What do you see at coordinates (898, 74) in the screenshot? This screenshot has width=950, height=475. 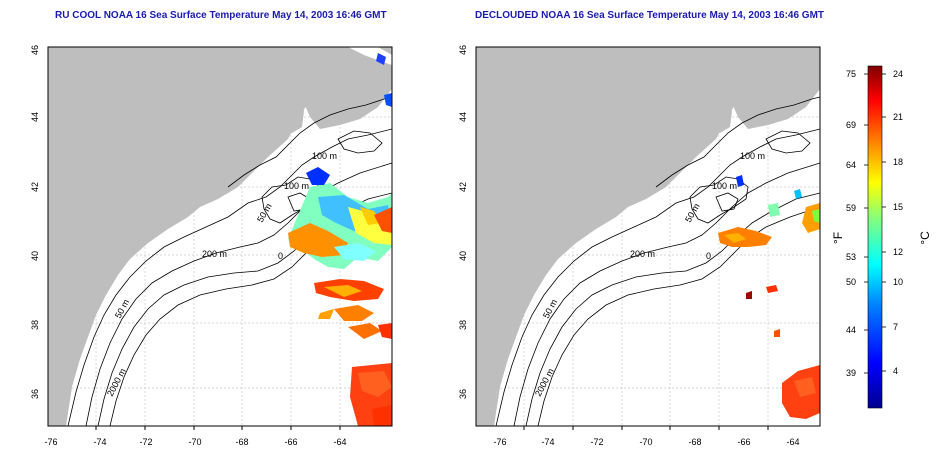 I see `colorbar-c-tick: 24` at bounding box center [898, 74].